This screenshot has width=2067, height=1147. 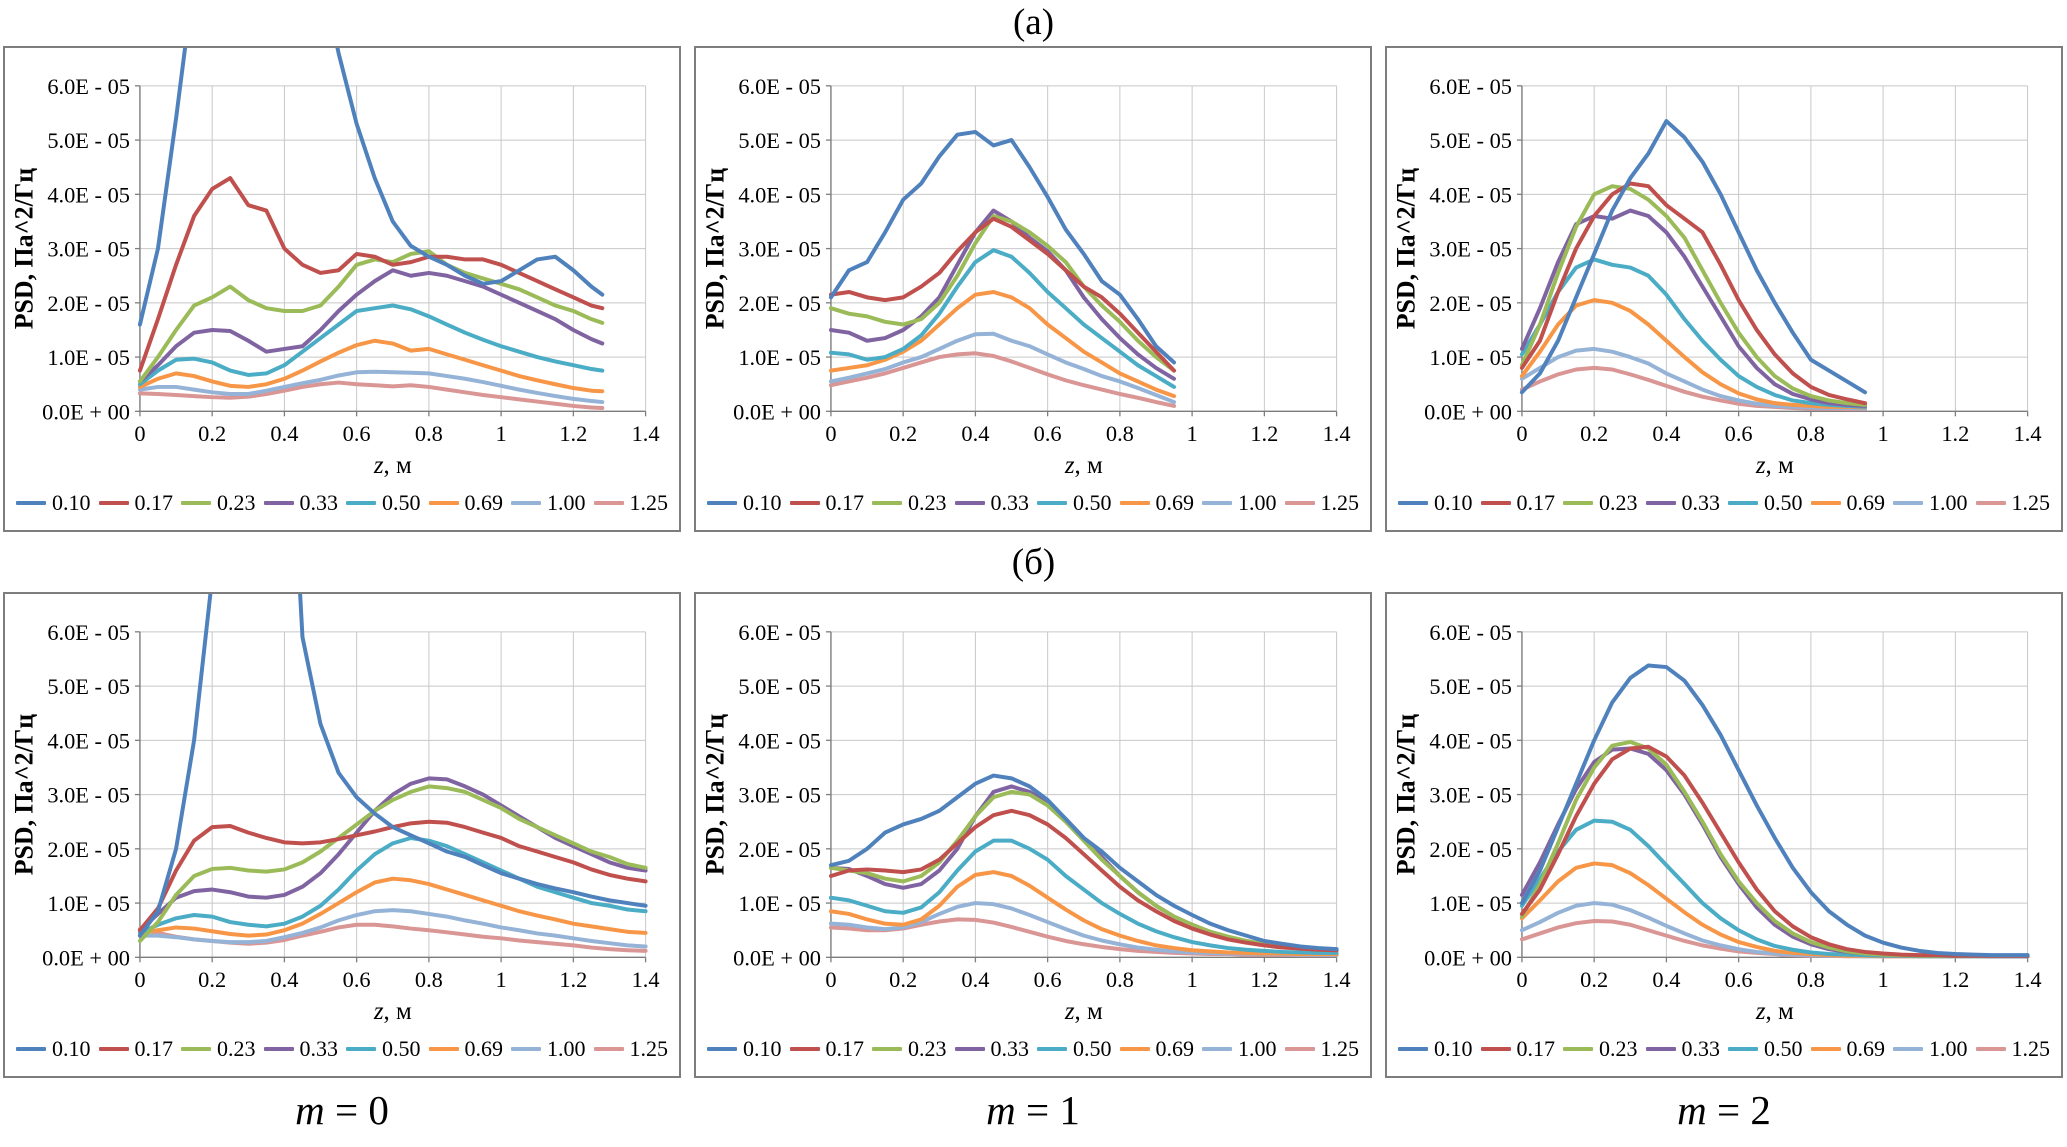 I want to click on series-line-1.00, so click(x=371, y=387).